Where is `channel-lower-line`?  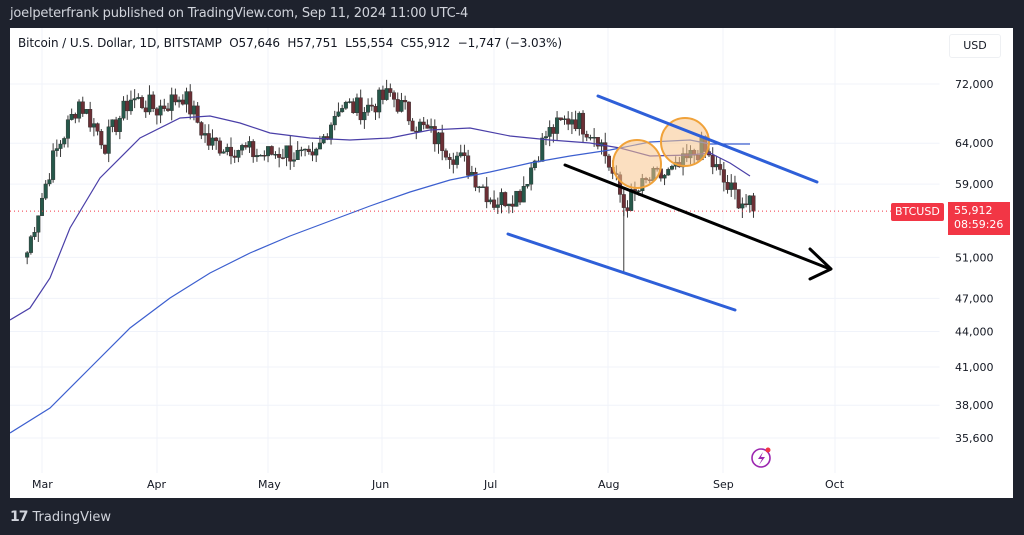
channel-lower-line is located at coordinates (621, 272).